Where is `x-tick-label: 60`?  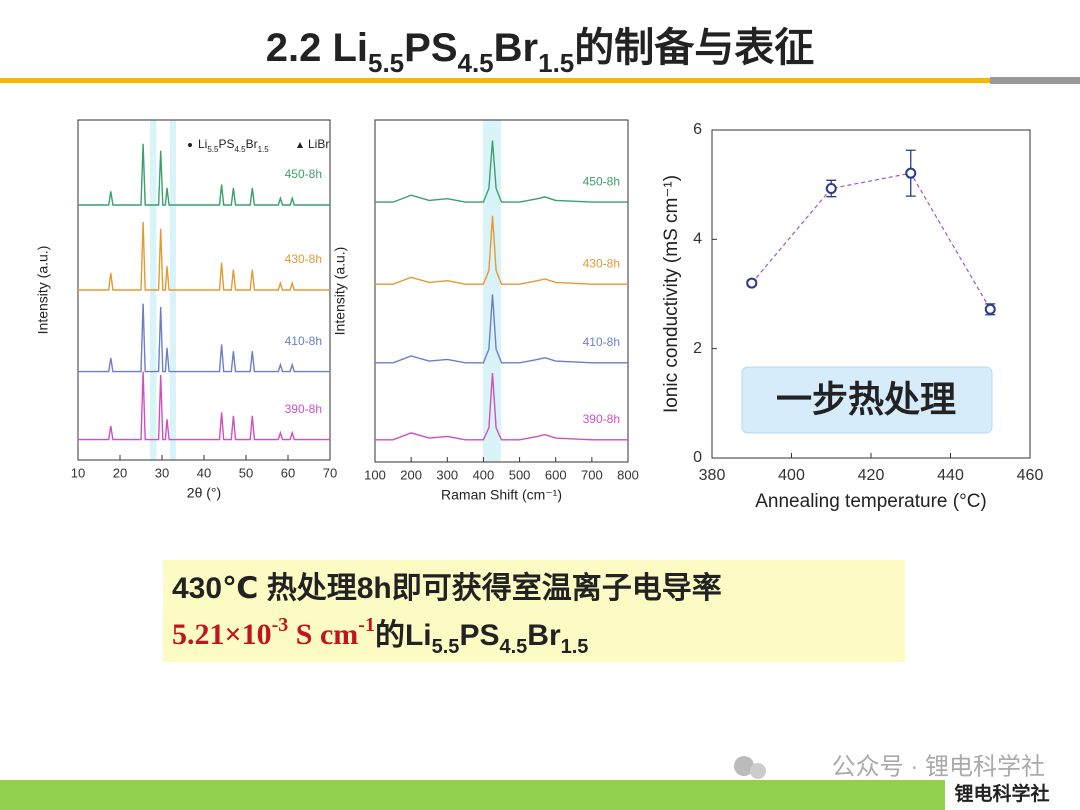
x-tick-label: 60 is located at coordinates (288, 472).